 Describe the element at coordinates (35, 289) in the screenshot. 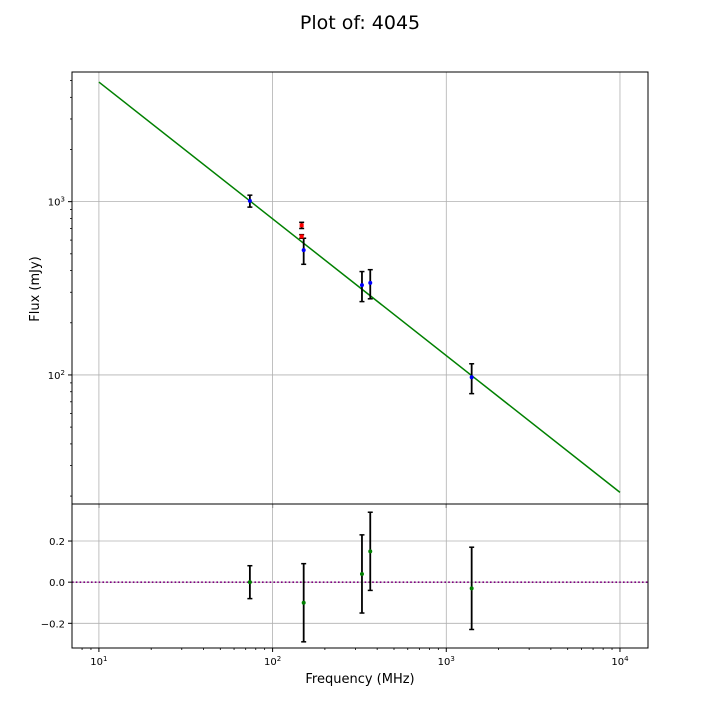

I see `y-axis-label: Flux (mJy)` at that location.